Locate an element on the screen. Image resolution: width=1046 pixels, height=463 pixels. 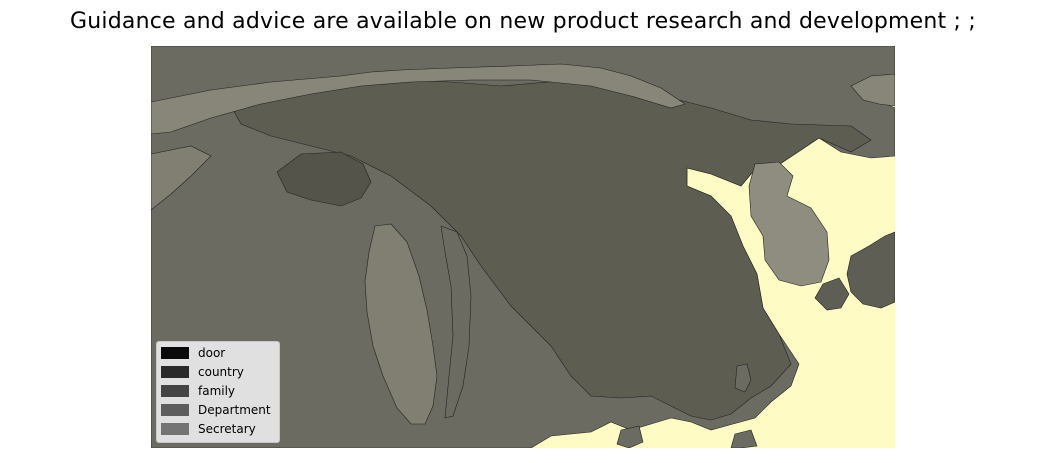
plateau-region is located at coordinates (324, 179).